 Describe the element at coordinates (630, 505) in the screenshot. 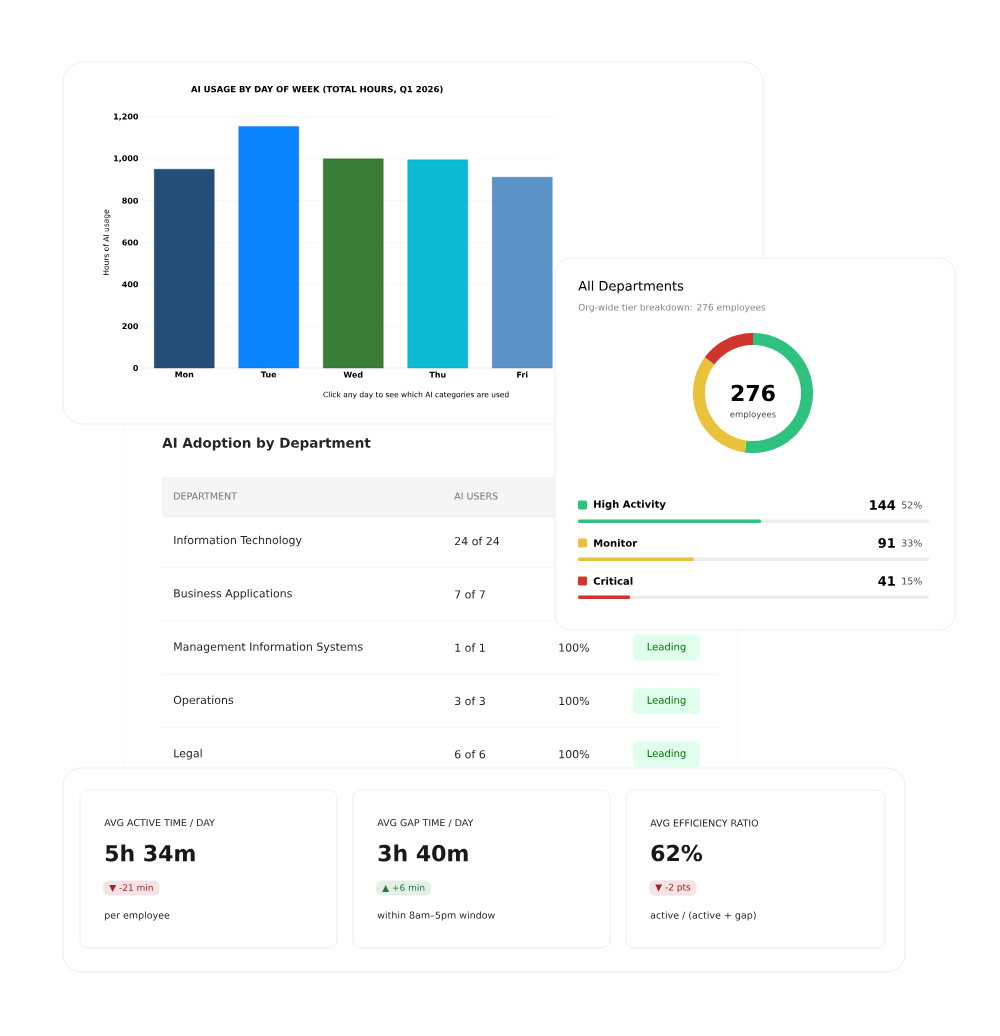

I see `legend-label: High Activity` at that location.